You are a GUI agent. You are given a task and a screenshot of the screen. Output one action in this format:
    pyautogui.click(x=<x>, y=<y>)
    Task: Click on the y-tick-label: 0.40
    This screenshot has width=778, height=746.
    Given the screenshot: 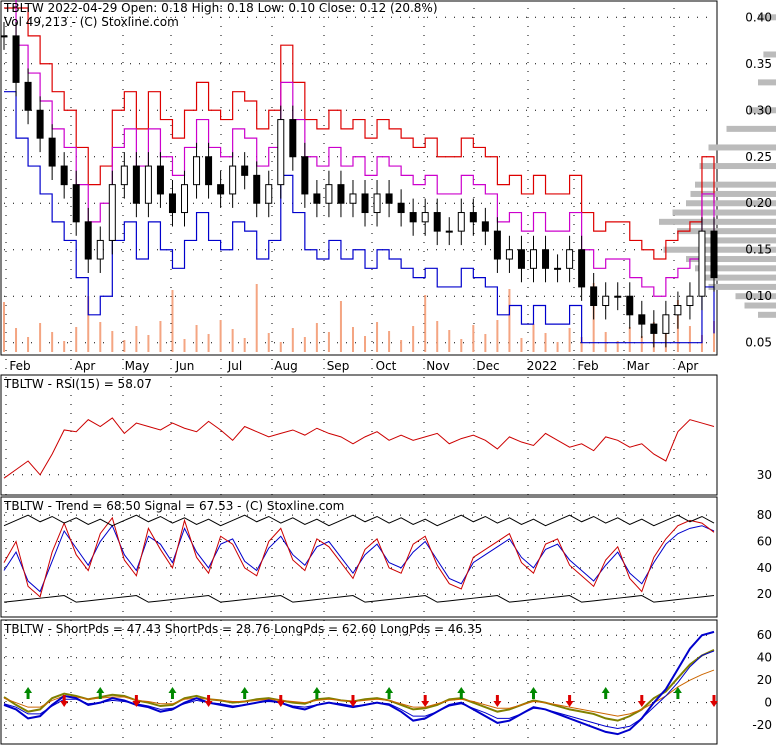 What is the action you would take?
    pyautogui.click(x=758, y=17)
    